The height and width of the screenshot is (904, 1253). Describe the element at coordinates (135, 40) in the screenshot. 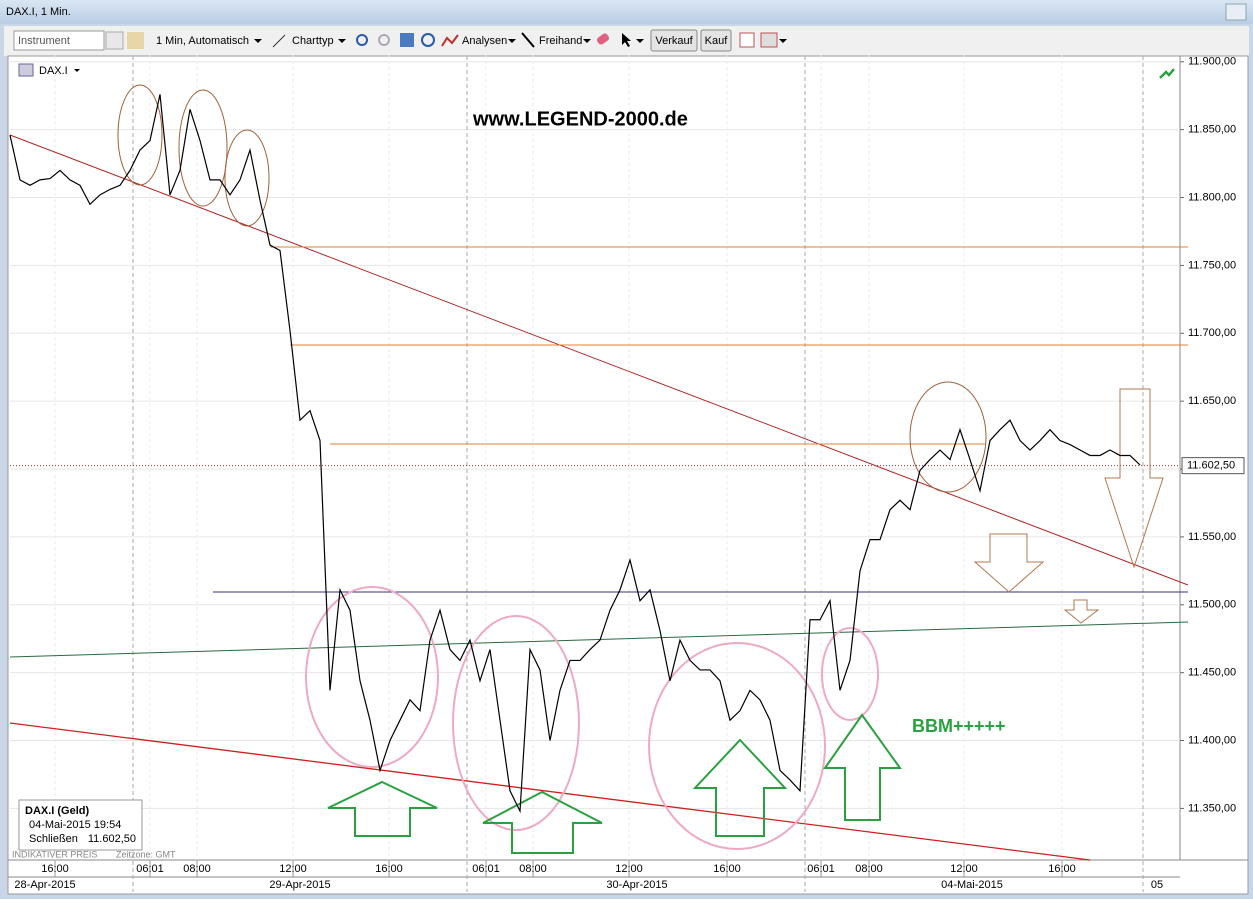

I see `icon-button` at that location.